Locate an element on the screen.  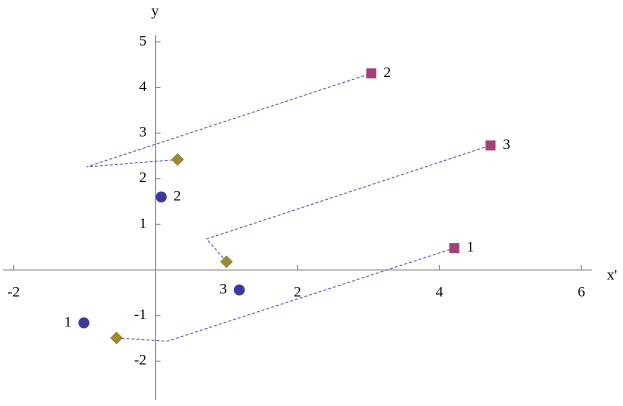
x-axis-label: x' is located at coordinates (612, 275).